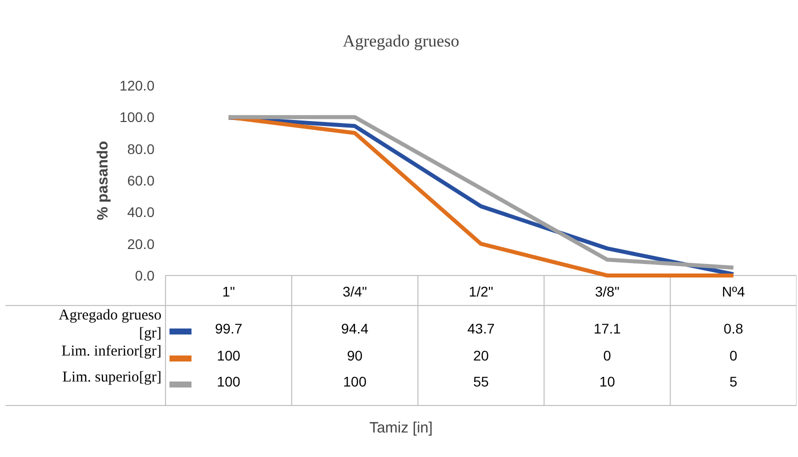 This screenshot has width=798, height=457. I want to click on data-label: 90, so click(355, 356).